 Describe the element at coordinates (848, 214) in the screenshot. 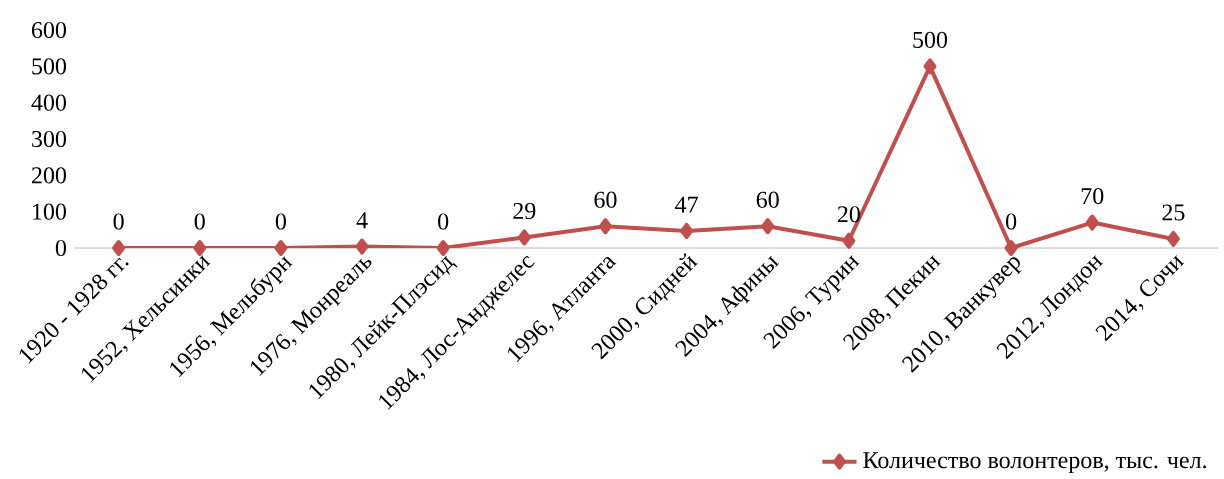

I see `data-label: 20` at that location.